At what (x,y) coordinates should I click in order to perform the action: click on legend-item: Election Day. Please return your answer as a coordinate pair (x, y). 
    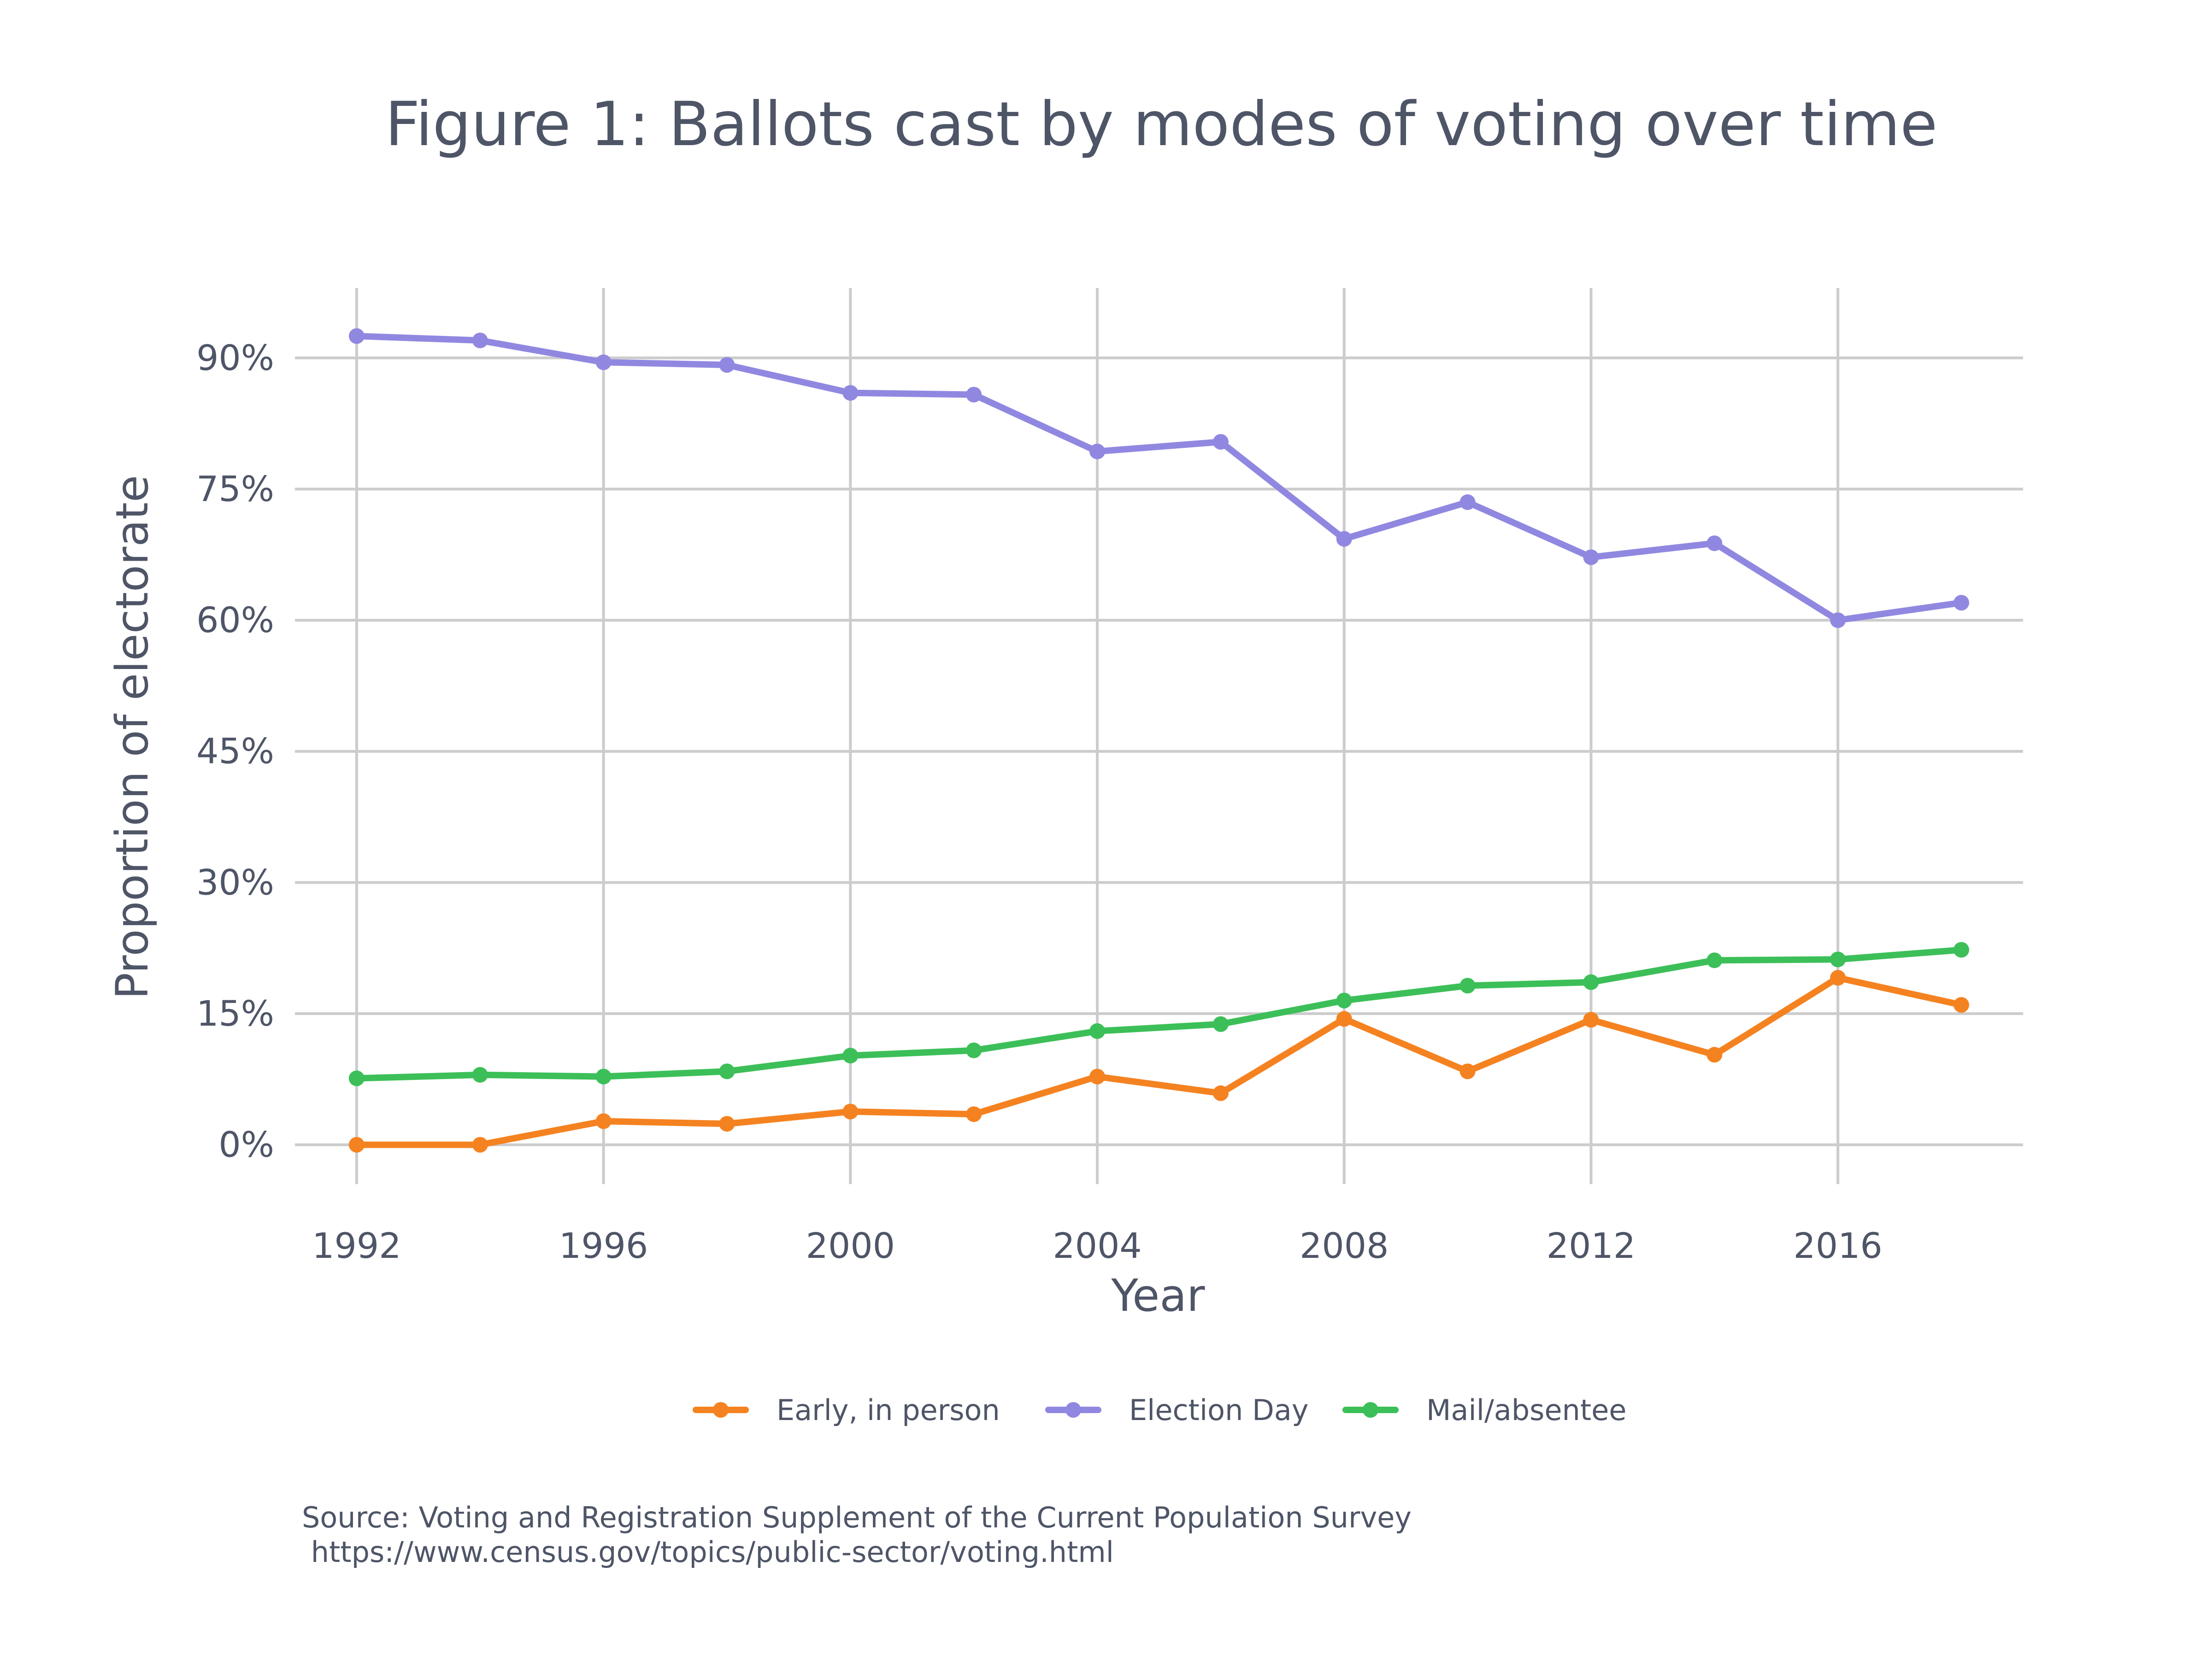
    Looking at the image, I should click on (1177, 1410).